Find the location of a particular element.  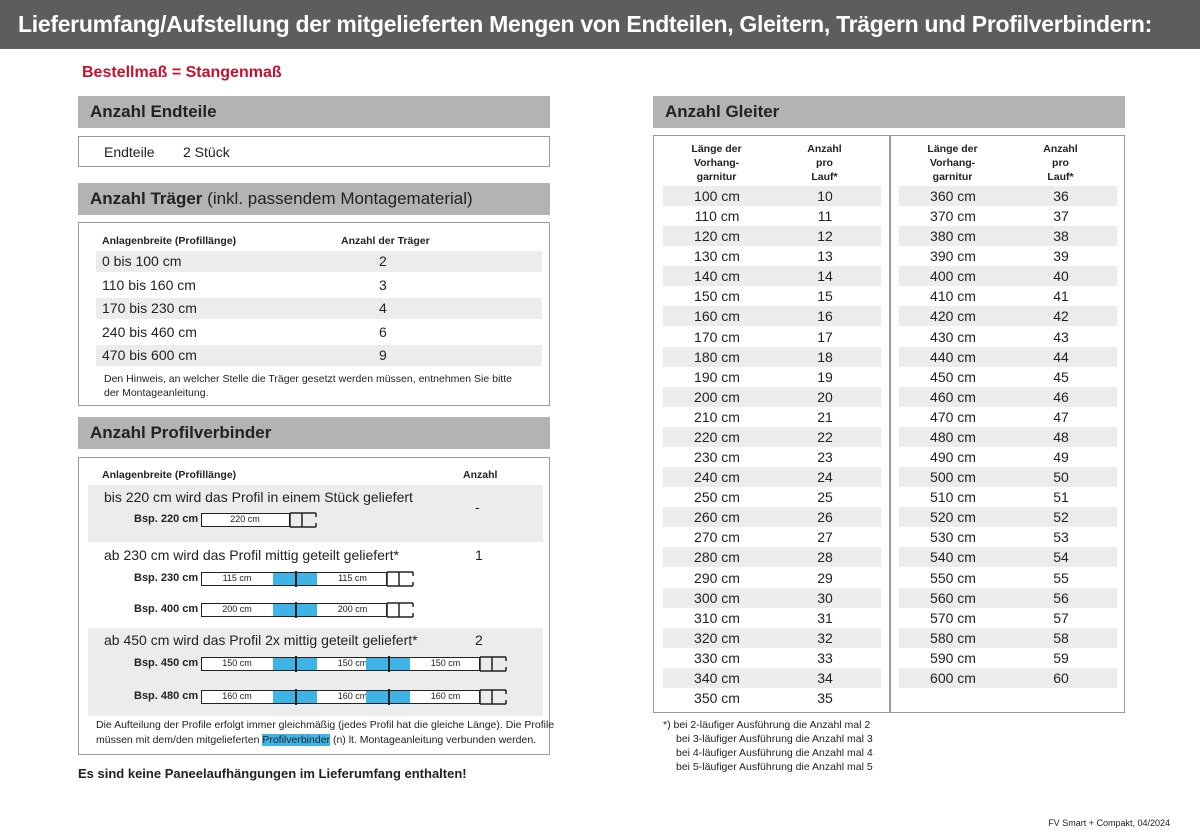

divider is located at coordinates (890, 424).